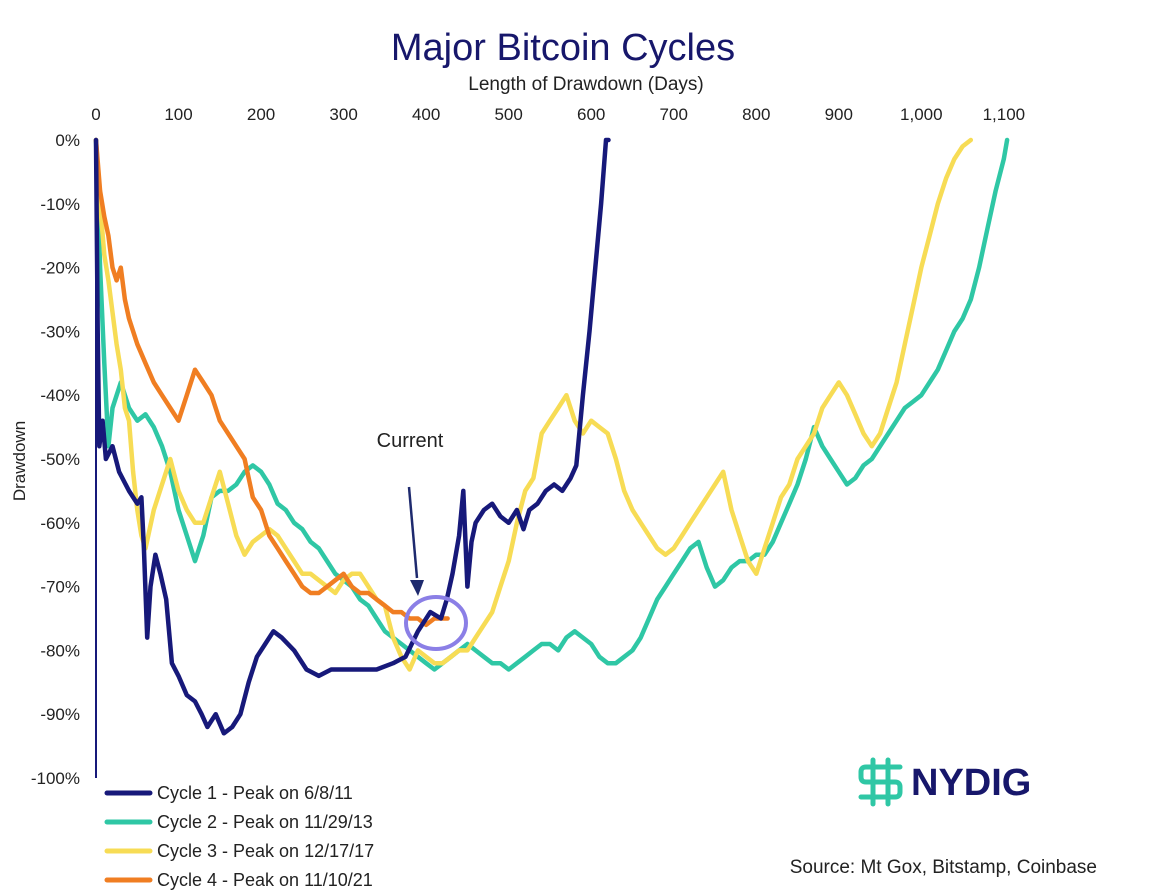 This screenshot has width=1159, height=895. Describe the element at coordinates (756, 114) in the screenshot. I see `x-tick-label: 800` at that location.